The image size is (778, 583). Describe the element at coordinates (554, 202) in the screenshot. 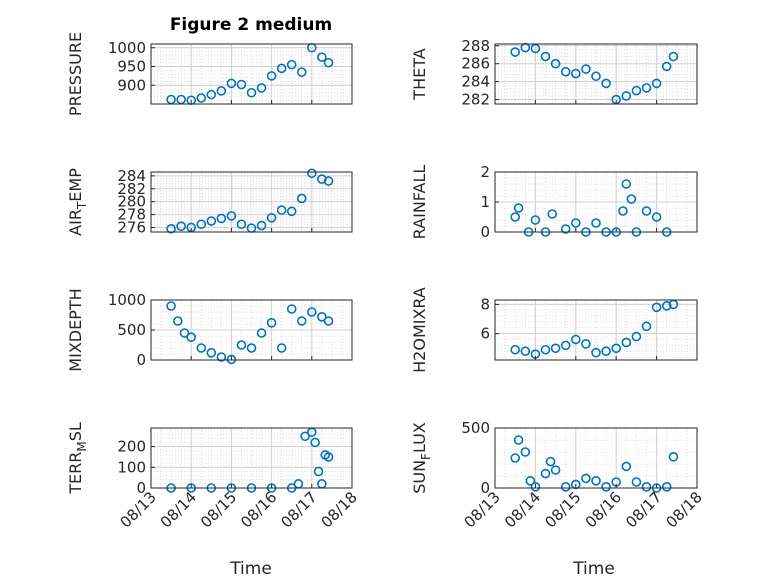

I see `subplot-4: 0 1 2 RAINFALL` at that location.